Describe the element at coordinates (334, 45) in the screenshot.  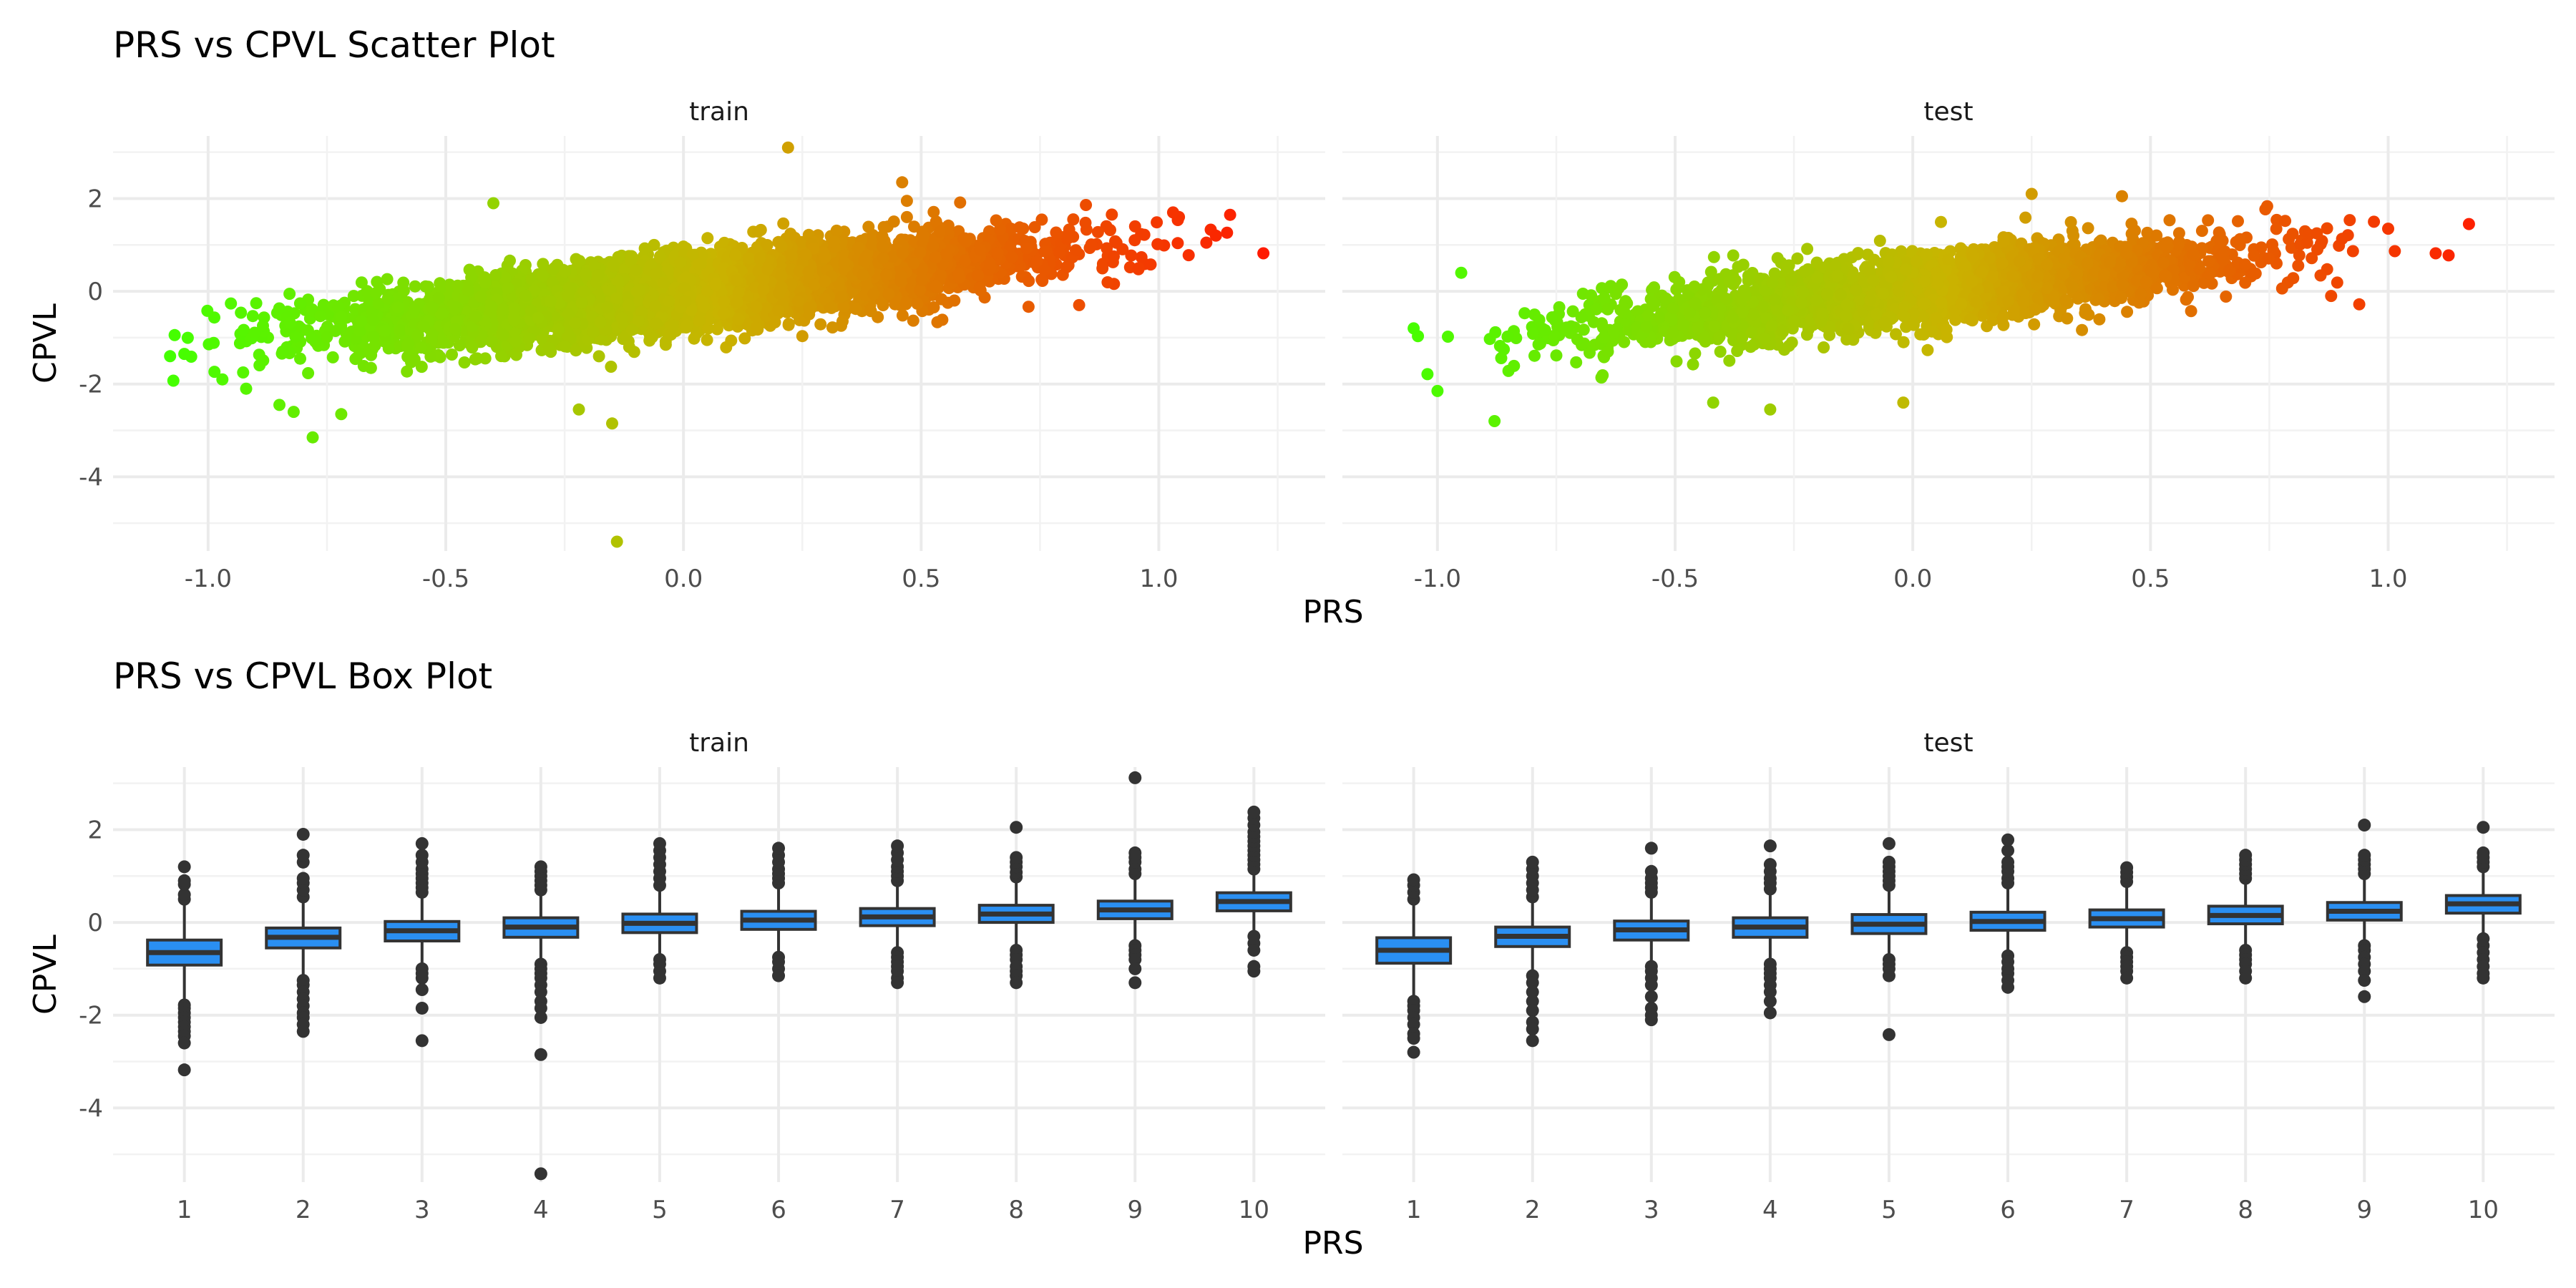
I see `scatter-plot-title: PRS vs CPVL Scatter Plot` at that location.